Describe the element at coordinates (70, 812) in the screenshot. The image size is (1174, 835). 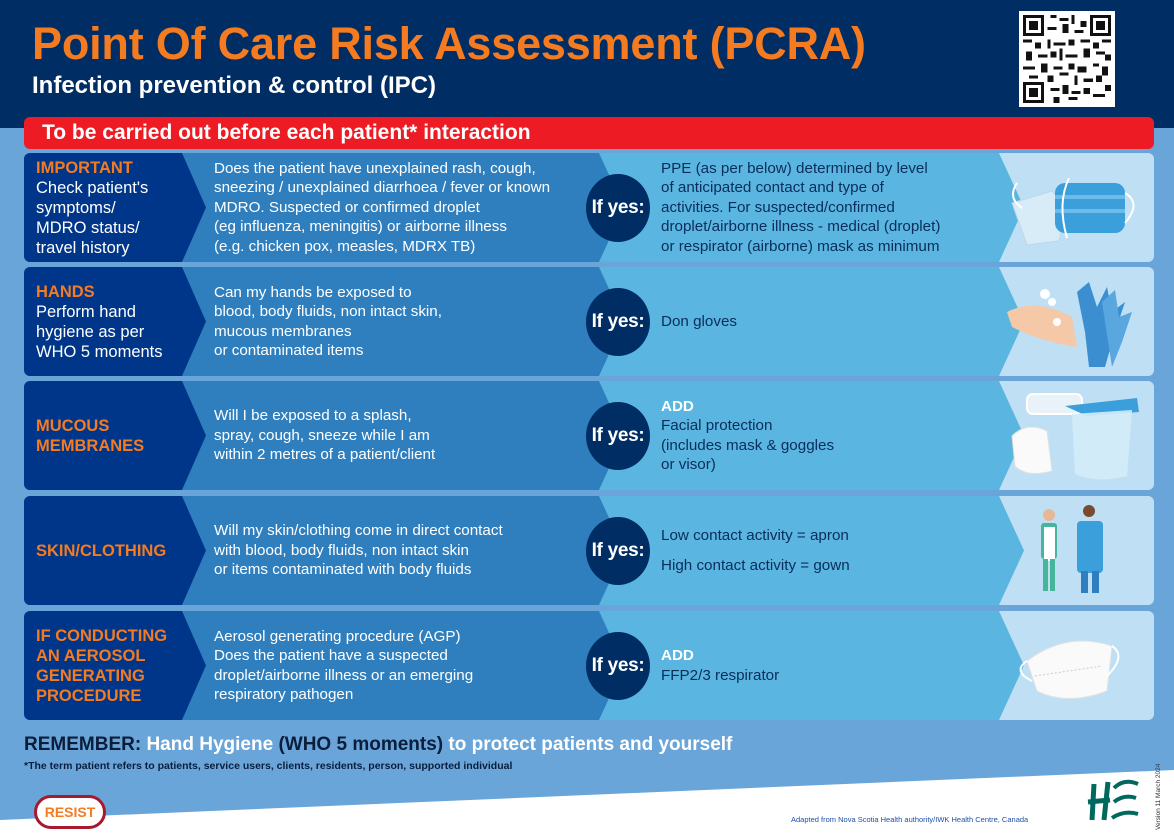
I see `resist-logo: RESIST` at that location.